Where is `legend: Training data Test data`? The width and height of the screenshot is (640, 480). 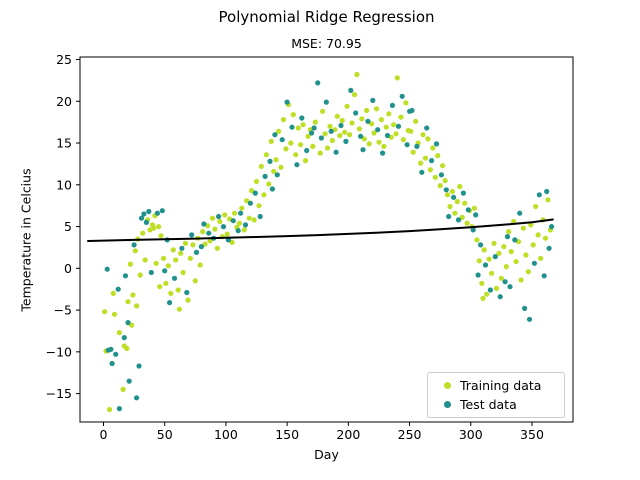
legend: Training data Test data is located at coordinates (496, 395).